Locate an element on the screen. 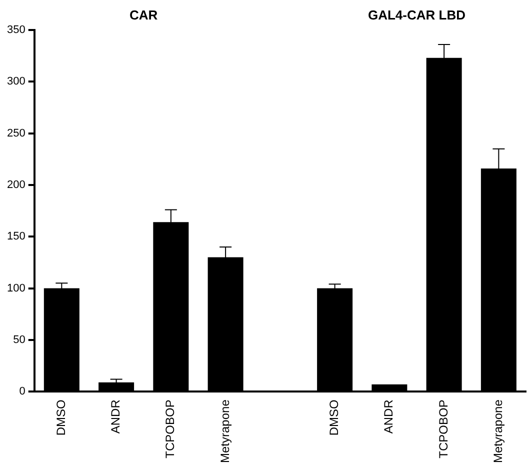 This screenshot has width=532, height=471. text: CAR is located at coordinates (144, 15).